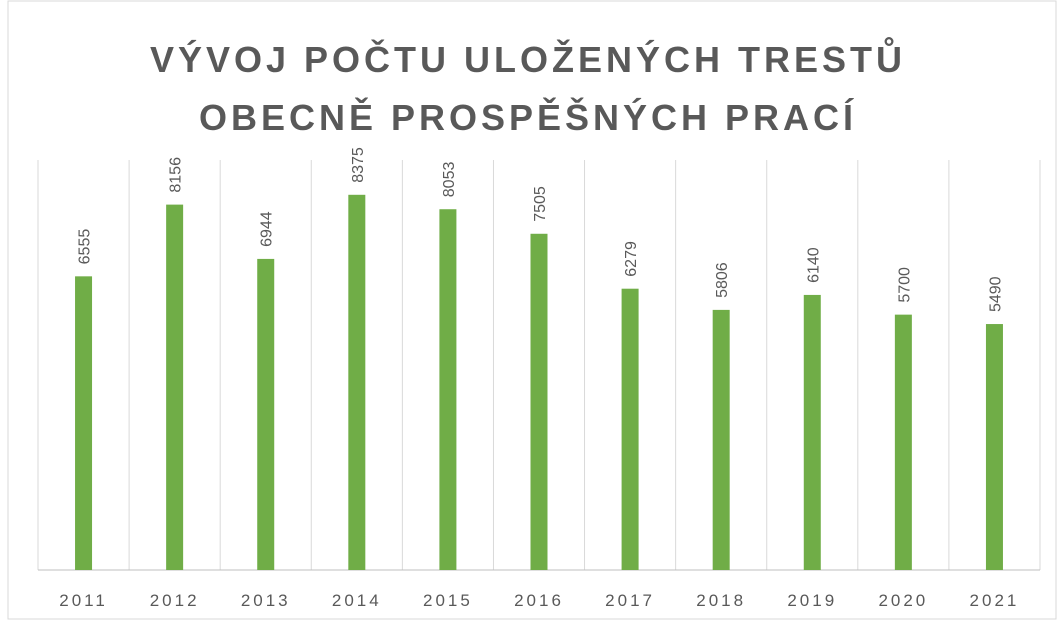 This screenshot has width=1057, height=620. I want to click on data-label: 5490, so click(995, 294).